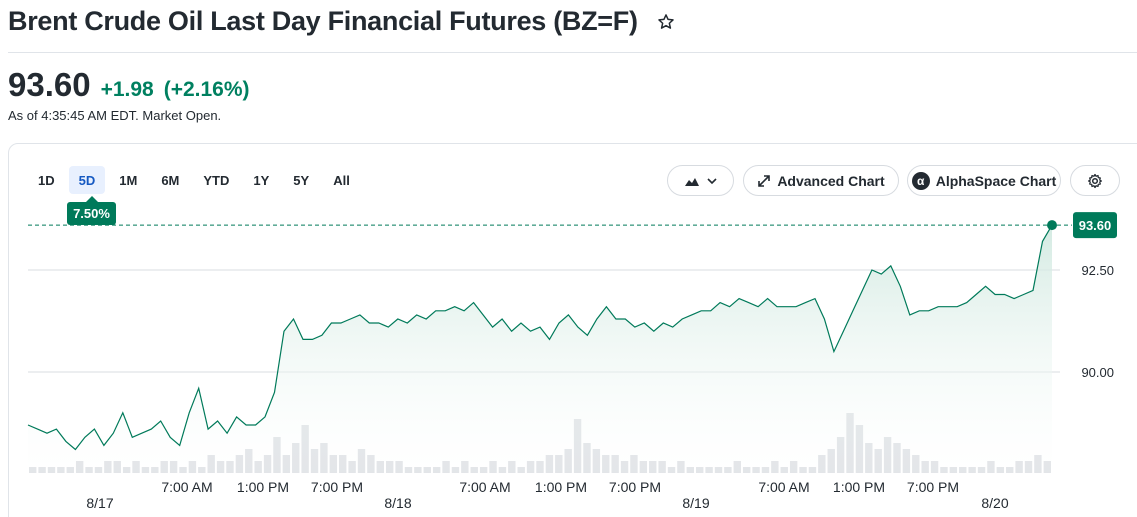 This screenshot has width=1137, height=517. What do you see at coordinates (46, 180) in the screenshot?
I see `range-1d: 1D` at bounding box center [46, 180].